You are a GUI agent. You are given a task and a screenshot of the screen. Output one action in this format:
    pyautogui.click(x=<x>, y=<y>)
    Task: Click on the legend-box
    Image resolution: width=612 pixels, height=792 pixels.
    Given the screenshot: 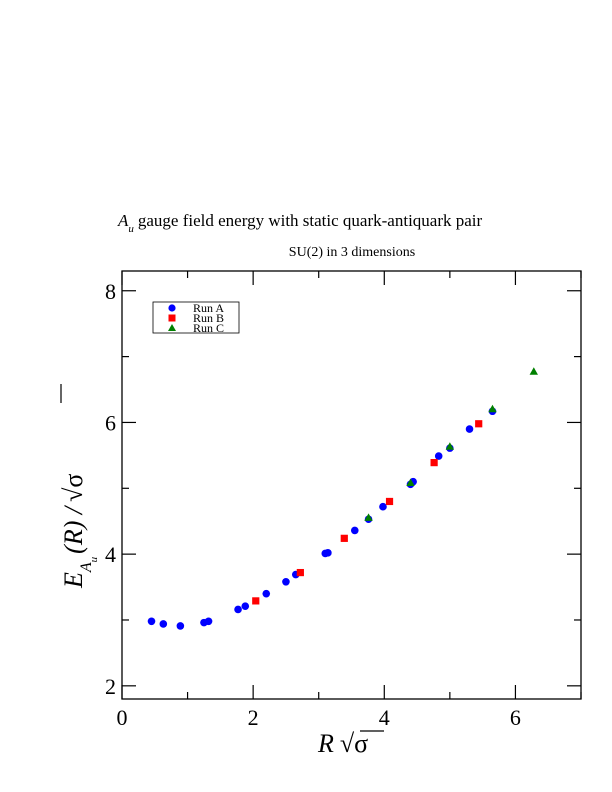 What is the action you would take?
    pyautogui.click(x=196, y=317)
    